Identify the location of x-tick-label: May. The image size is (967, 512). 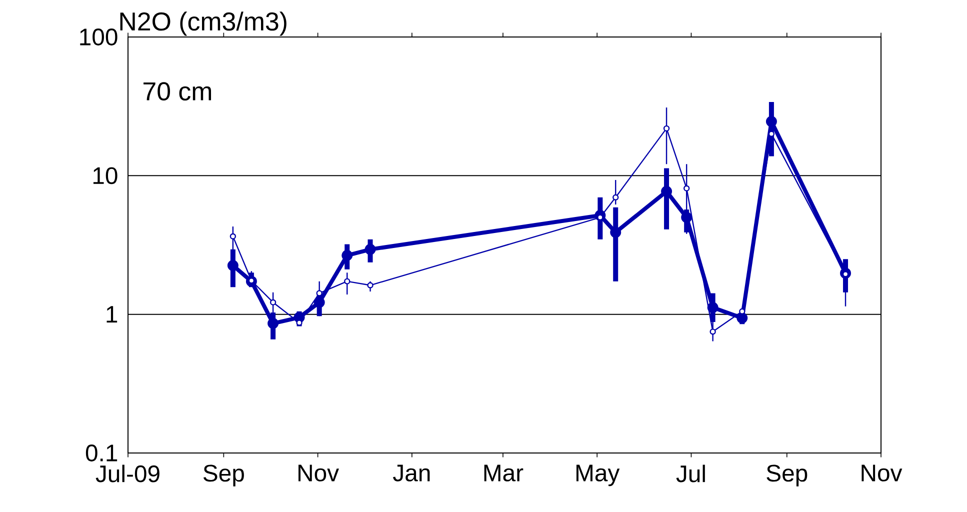
(598, 475).